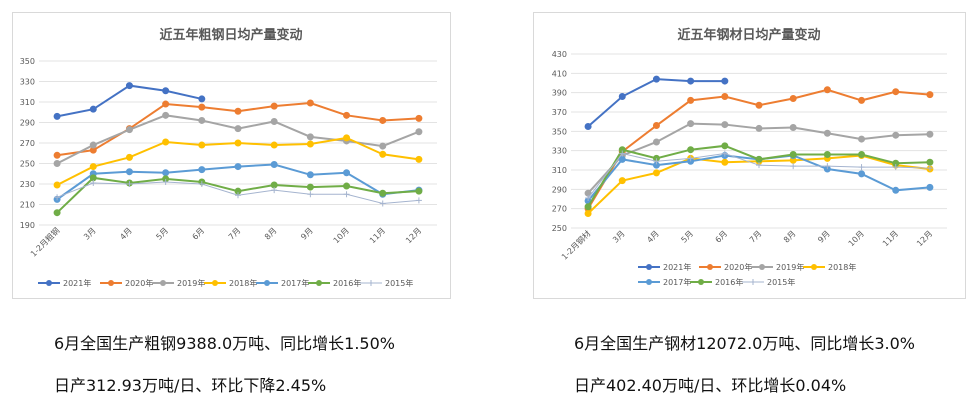  What do you see at coordinates (129, 101) in the screenshot?
I see `series-line` at bounding box center [129, 101].